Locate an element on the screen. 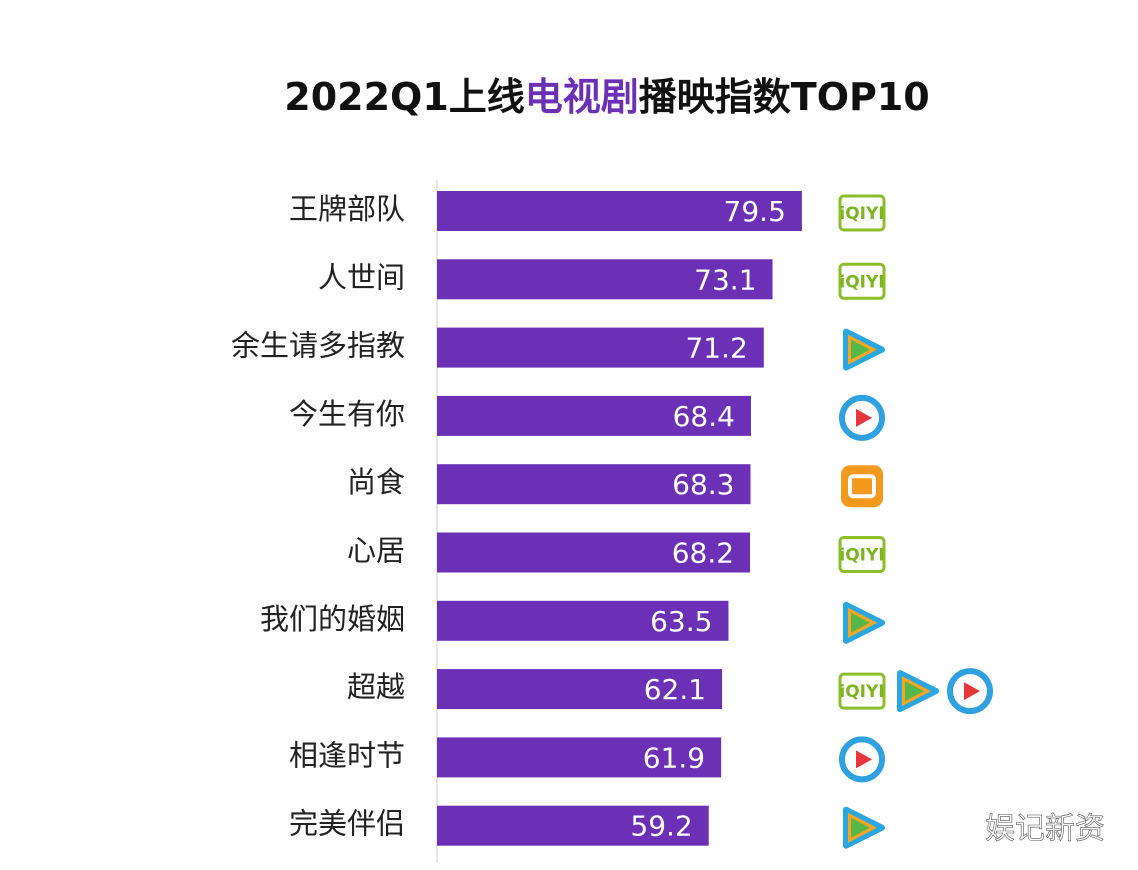 The image size is (1138, 870). chart-title: 2022Q1上线电视剧播映指数TOP10 is located at coordinates (607, 97).